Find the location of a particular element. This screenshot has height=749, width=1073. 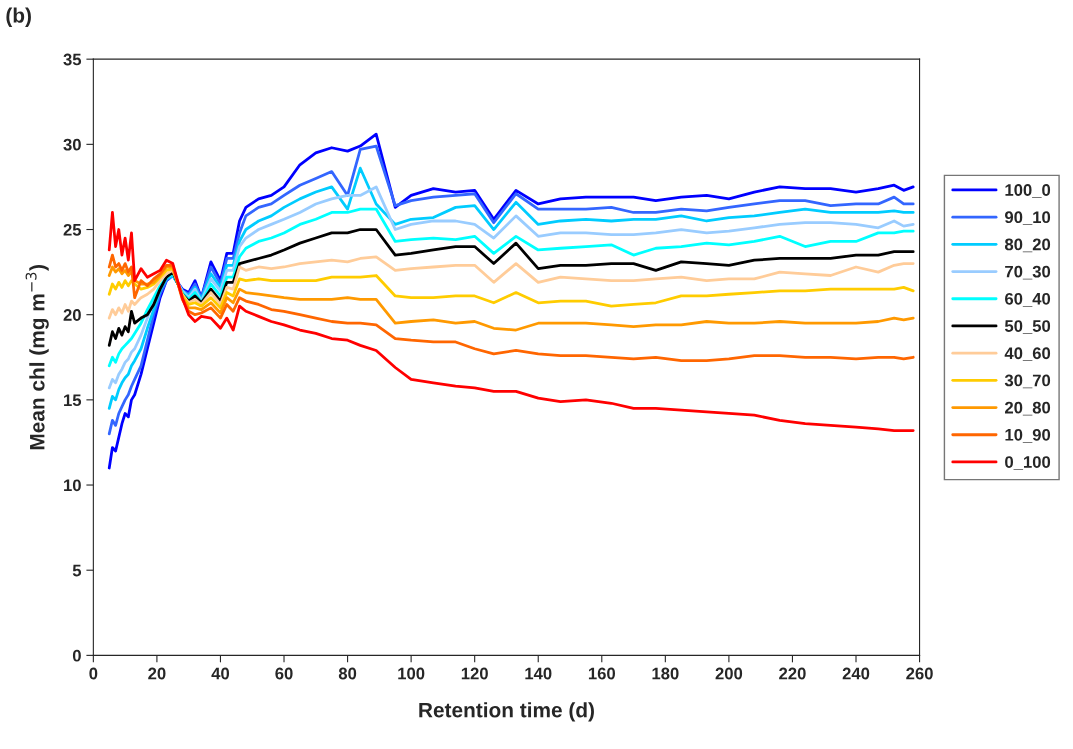

legend-label: 80_20 is located at coordinates (1027, 245).